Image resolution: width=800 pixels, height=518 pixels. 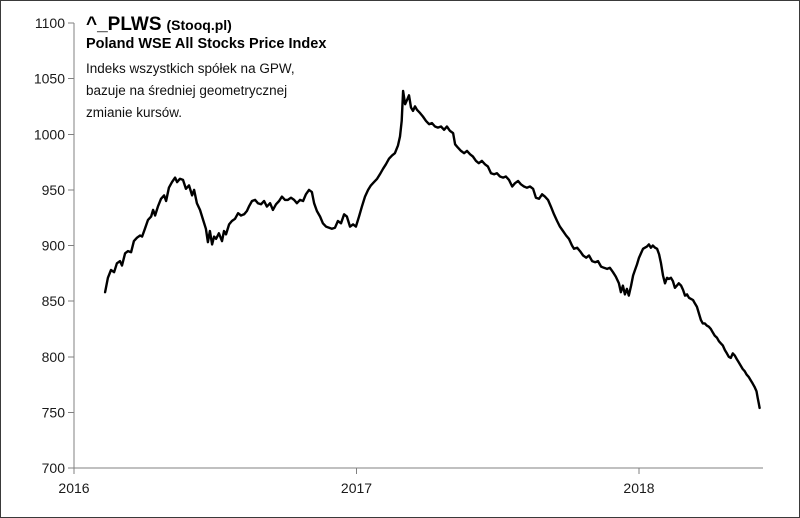 I want to click on title-line: ^_PLWS (Stooq.pl), so click(x=206, y=25).